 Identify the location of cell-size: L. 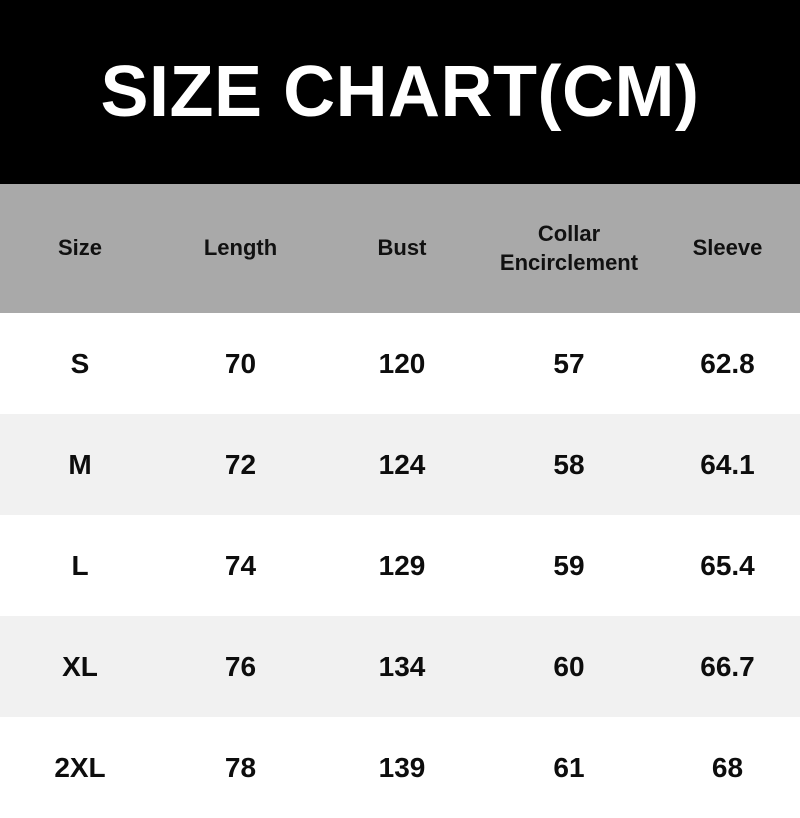
(80, 565).